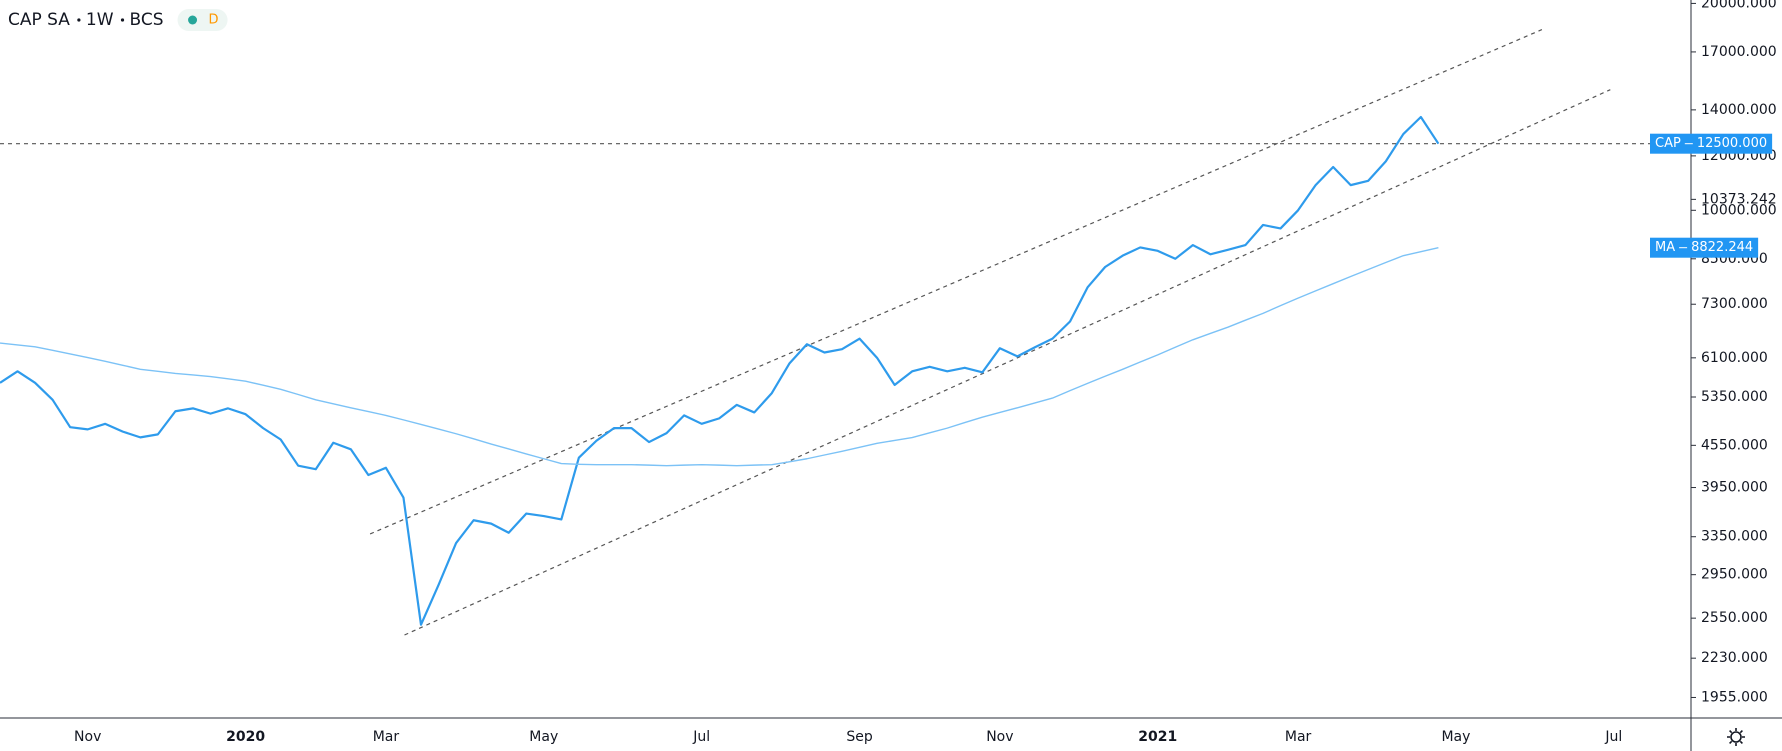 The image size is (1782, 751). I want to click on y-tick-label: 3350.000, so click(1734, 537).